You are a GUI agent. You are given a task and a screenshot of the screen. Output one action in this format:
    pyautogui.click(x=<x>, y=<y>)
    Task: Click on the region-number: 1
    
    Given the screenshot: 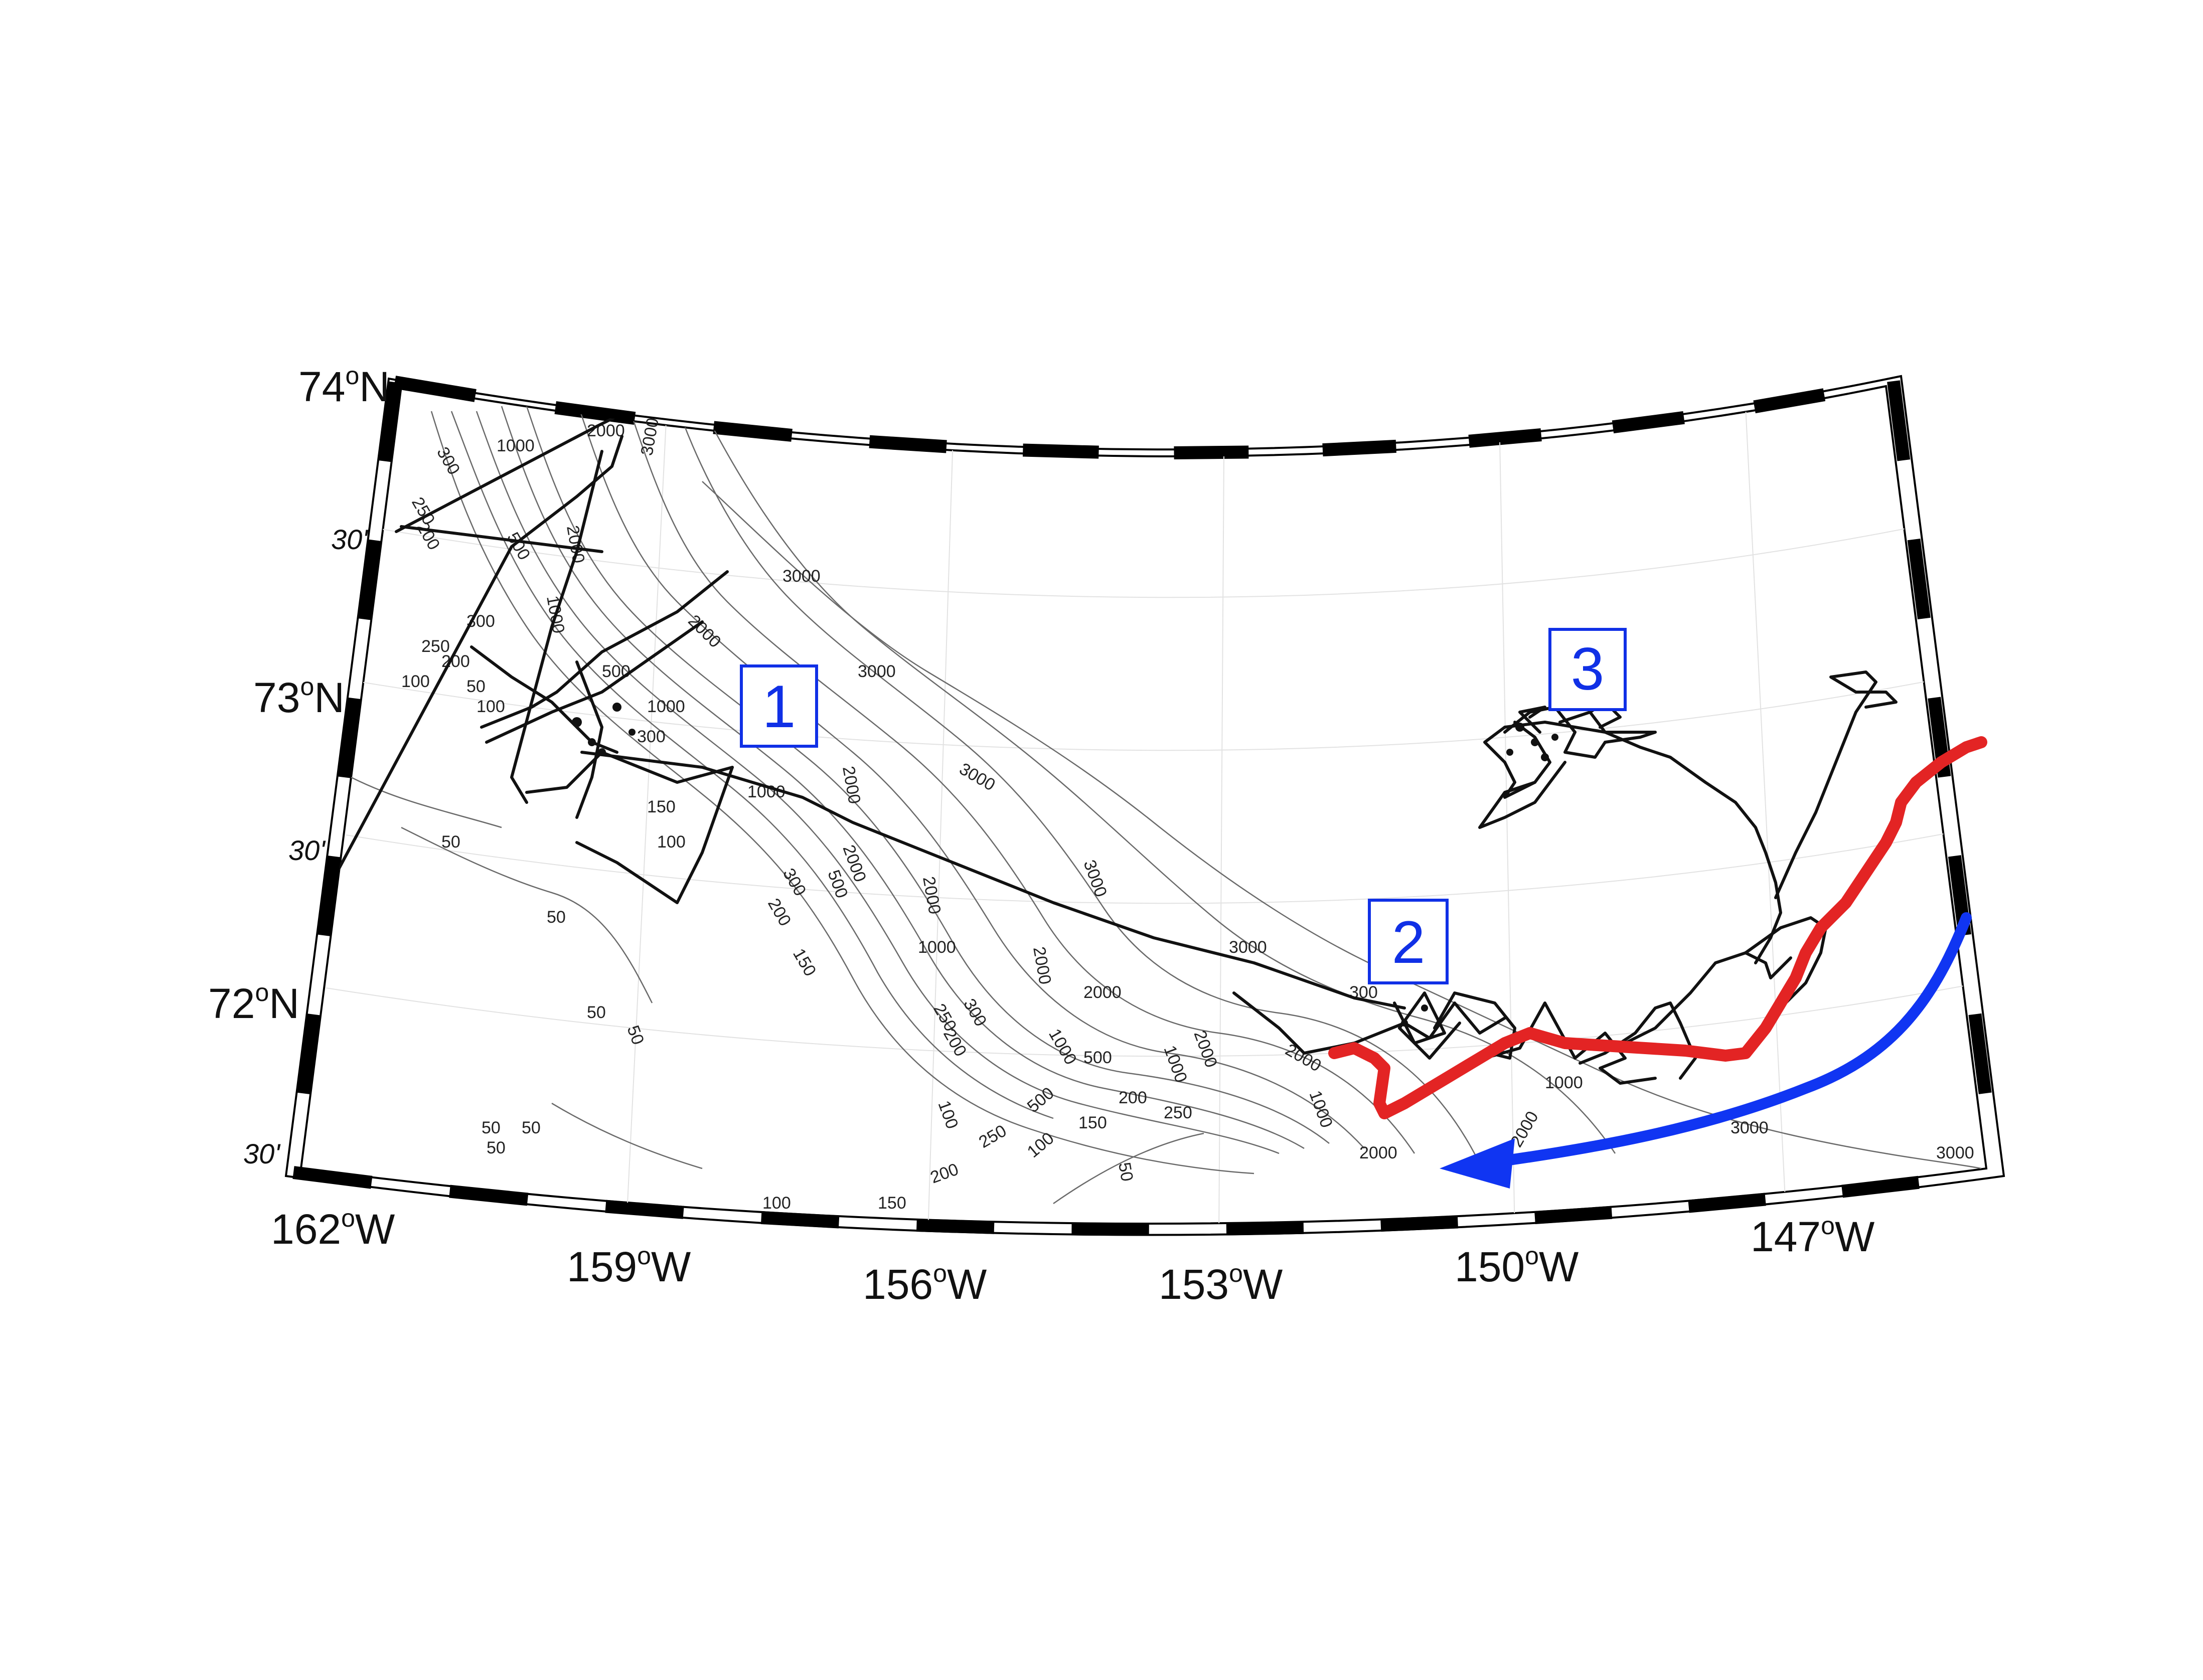 What is the action you would take?
    pyautogui.click(x=779, y=706)
    